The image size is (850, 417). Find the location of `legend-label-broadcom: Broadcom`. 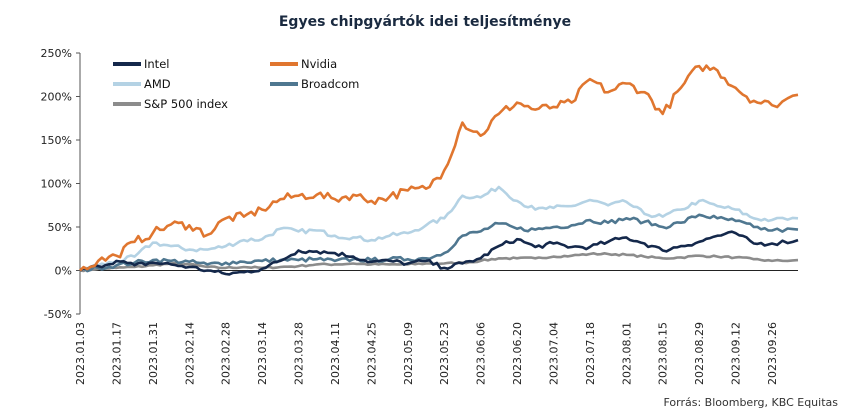

legend-label-broadcom: Broadcom is located at coordinates (330, 84).